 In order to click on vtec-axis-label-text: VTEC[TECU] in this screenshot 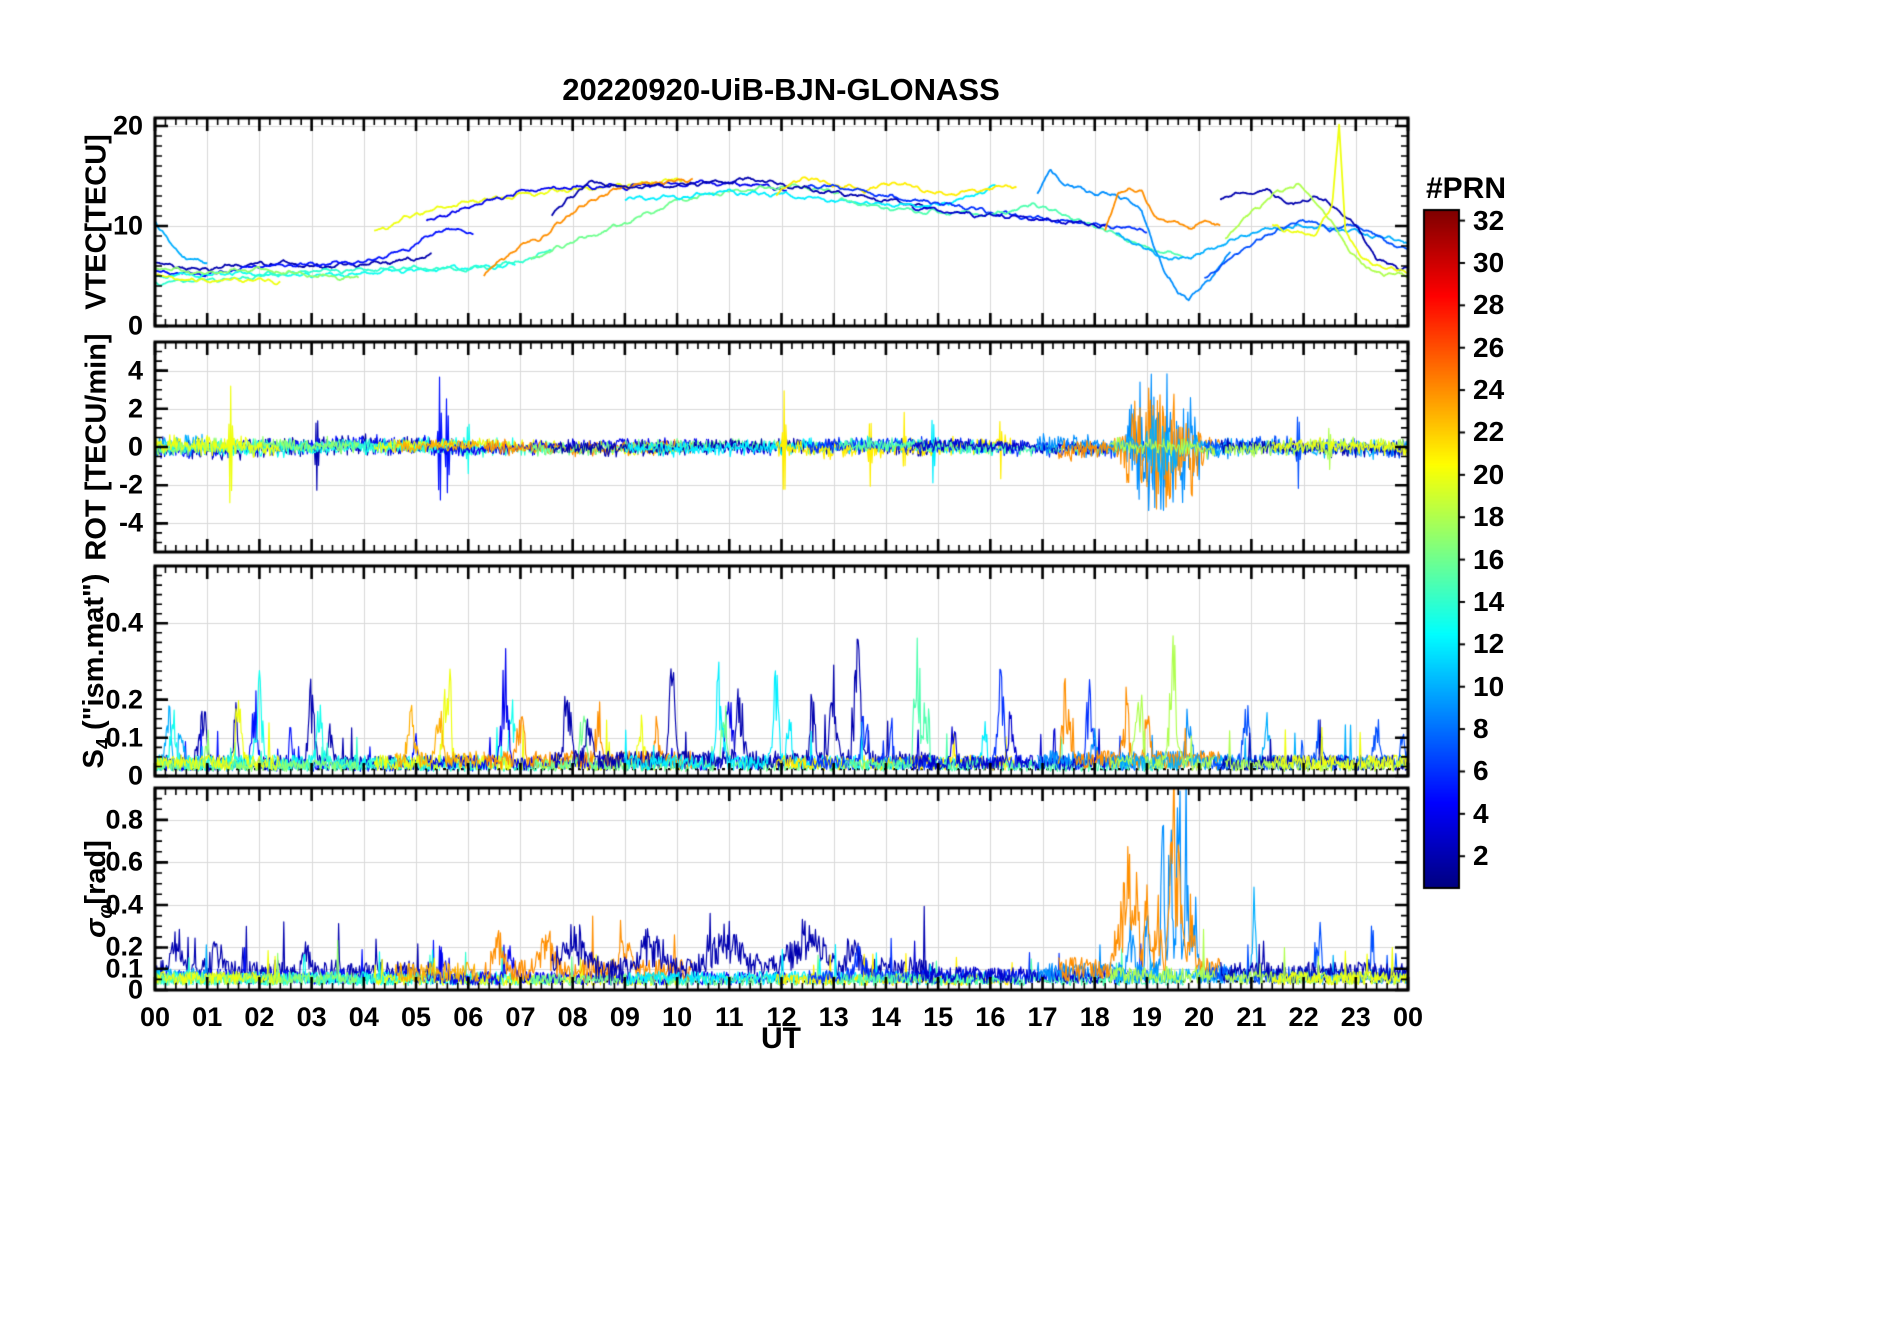, I will do `click(96, 222)`.